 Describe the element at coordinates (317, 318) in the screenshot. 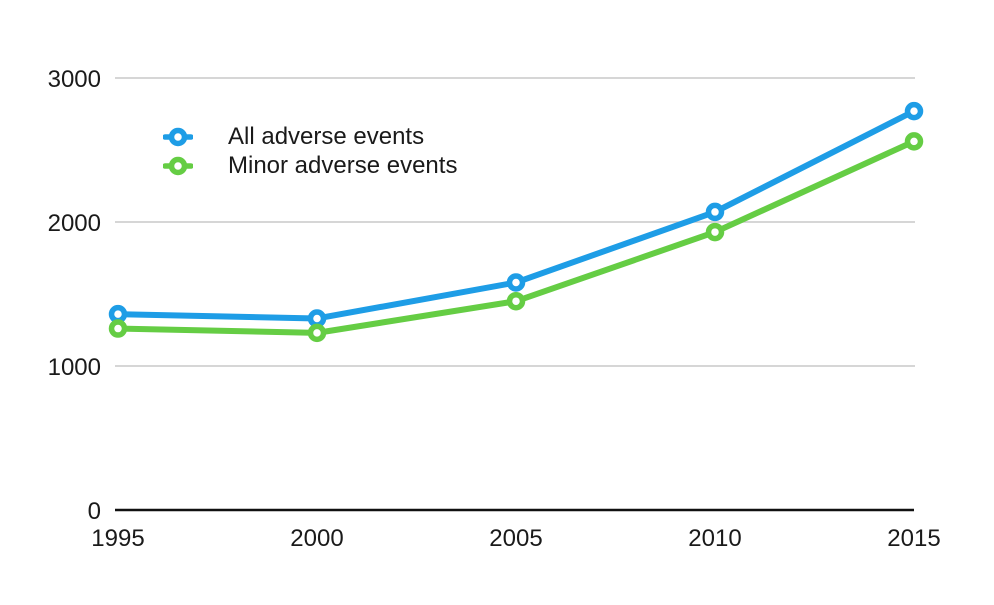

I see `data-point-all-adverse-events-2000` at that location.